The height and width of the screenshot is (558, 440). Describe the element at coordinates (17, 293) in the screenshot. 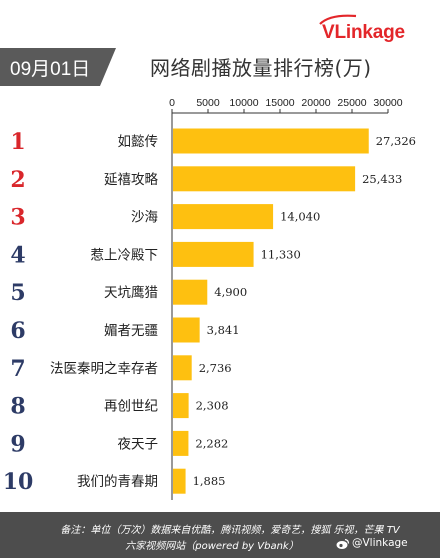

I see `rank-number: 5` at that location.